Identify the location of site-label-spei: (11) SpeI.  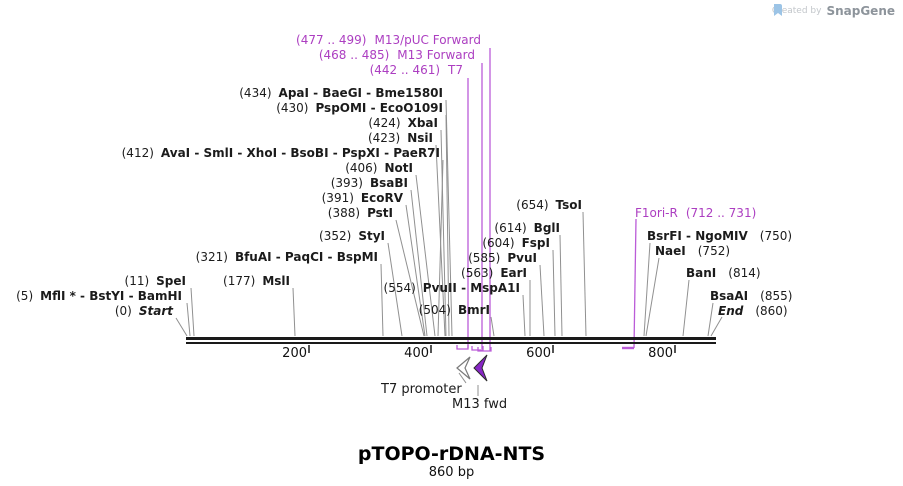
(155, 281).